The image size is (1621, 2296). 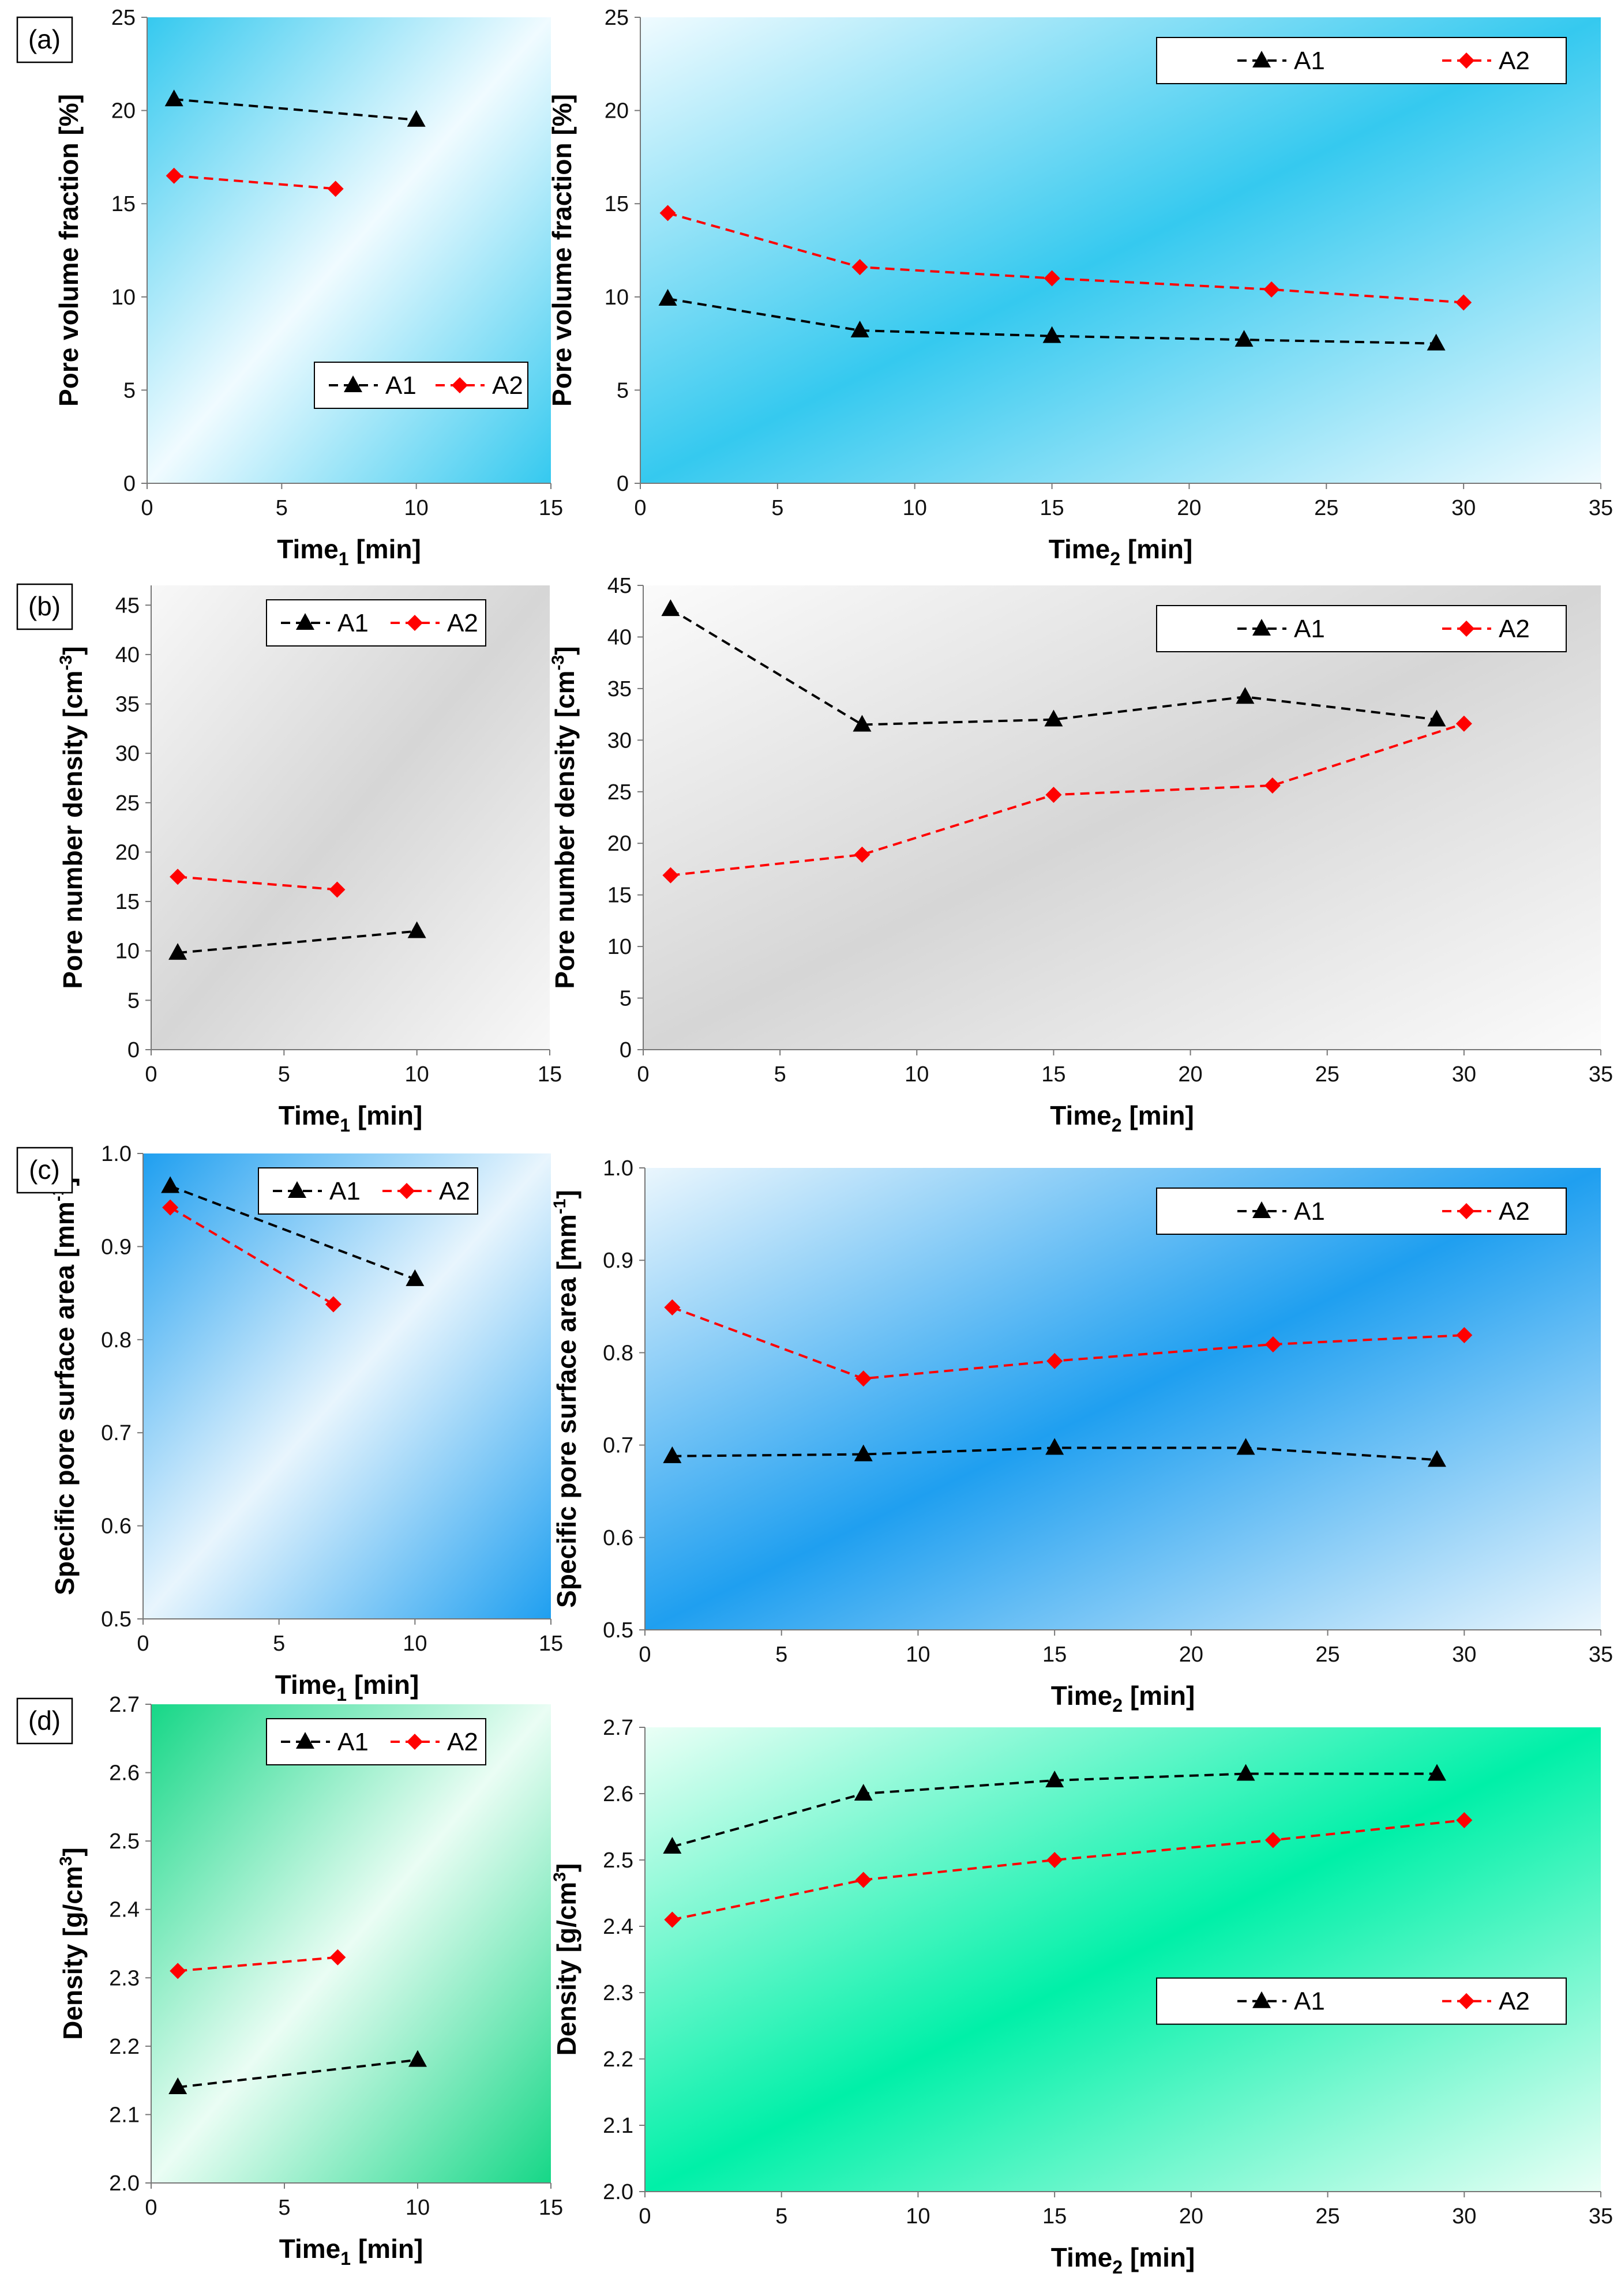 I want to click on x-axis-label: Time1 [min], so click(x=347, y=1687).